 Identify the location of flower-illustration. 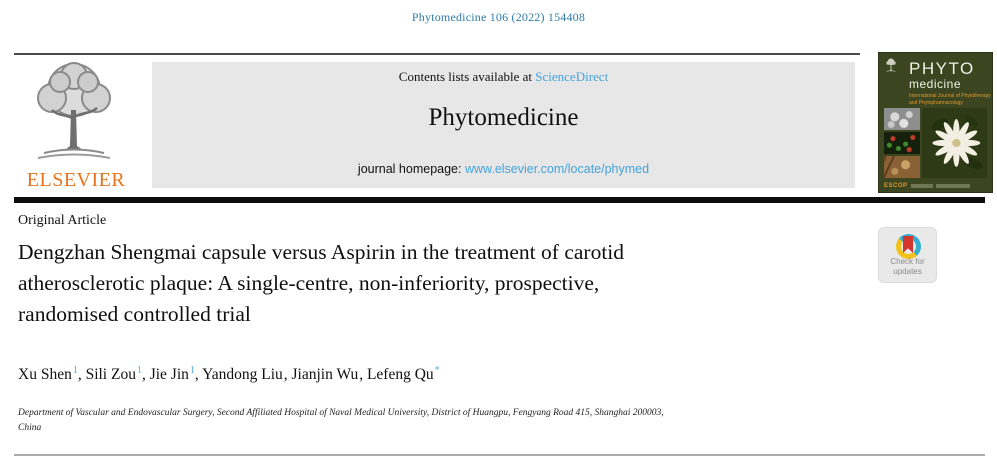
(957, 142).